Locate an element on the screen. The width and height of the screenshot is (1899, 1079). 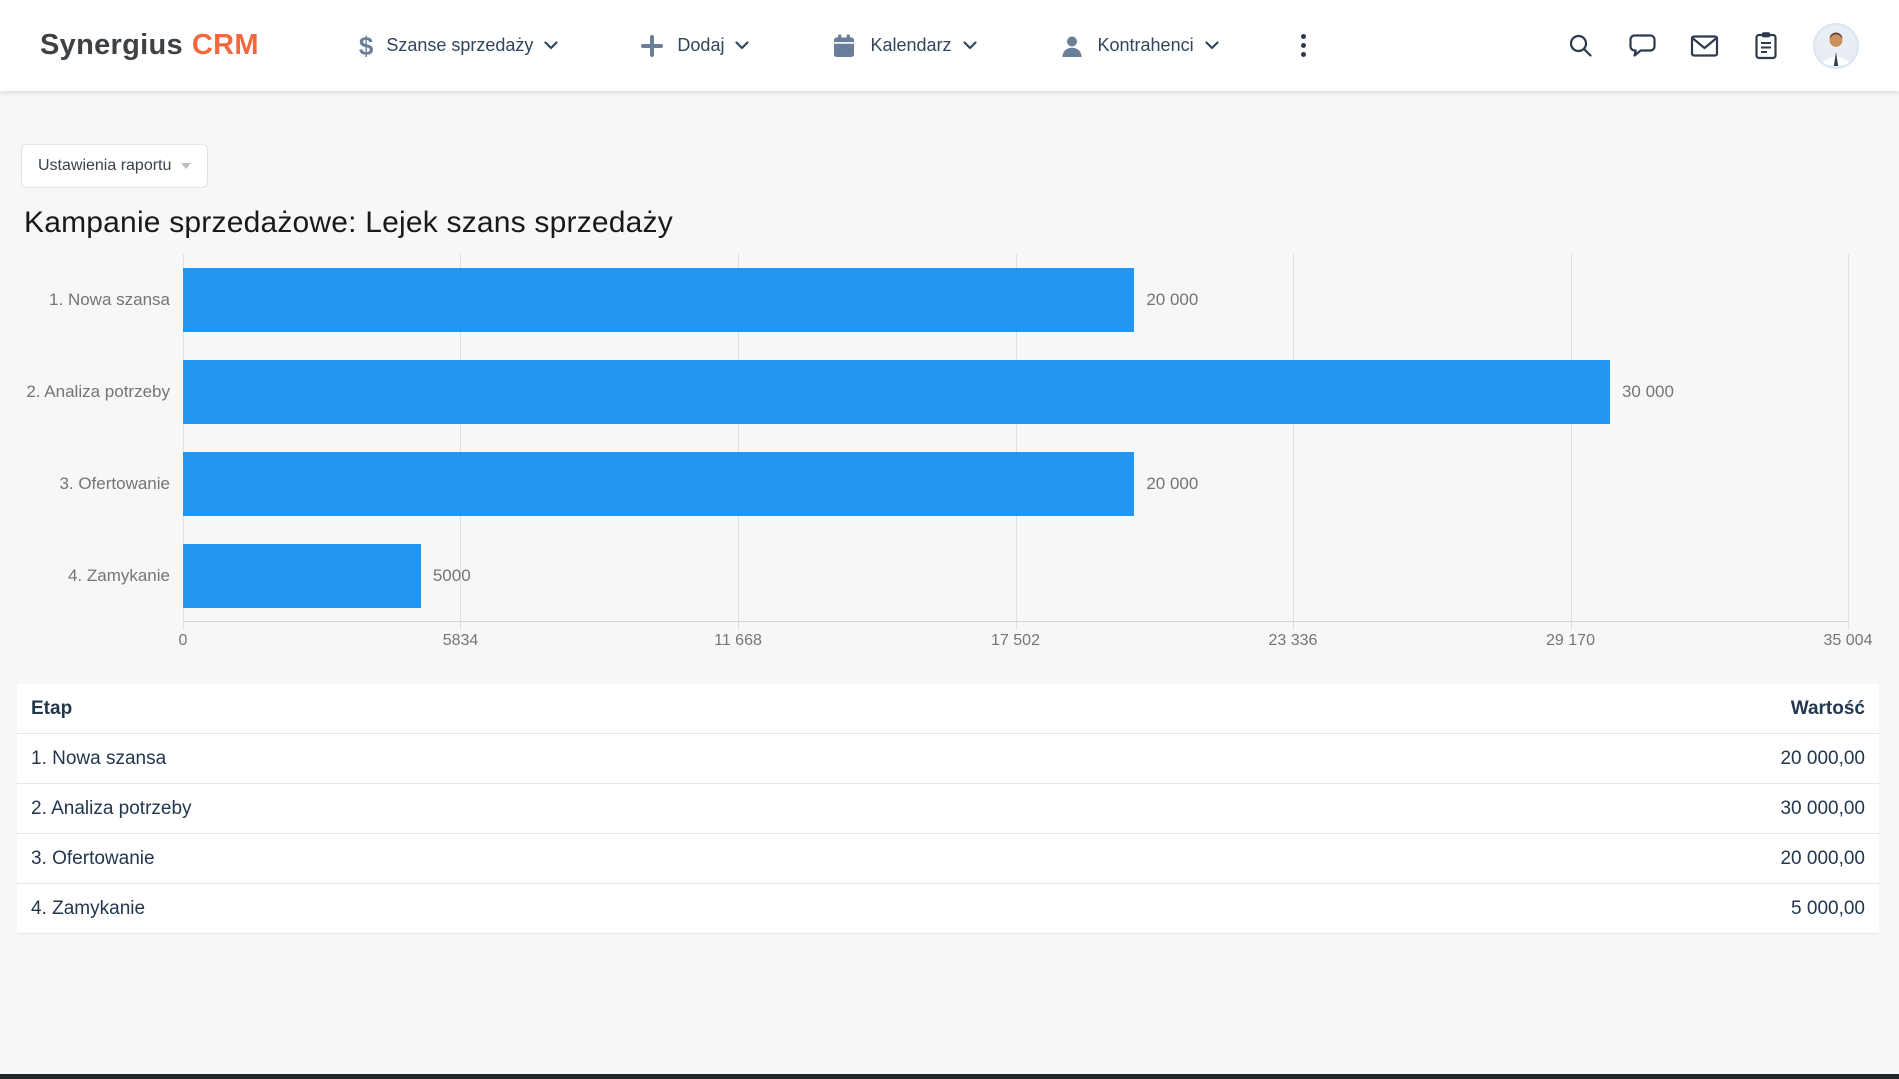
menu-item-add: Dodaj is located at coordinates (695, 46).